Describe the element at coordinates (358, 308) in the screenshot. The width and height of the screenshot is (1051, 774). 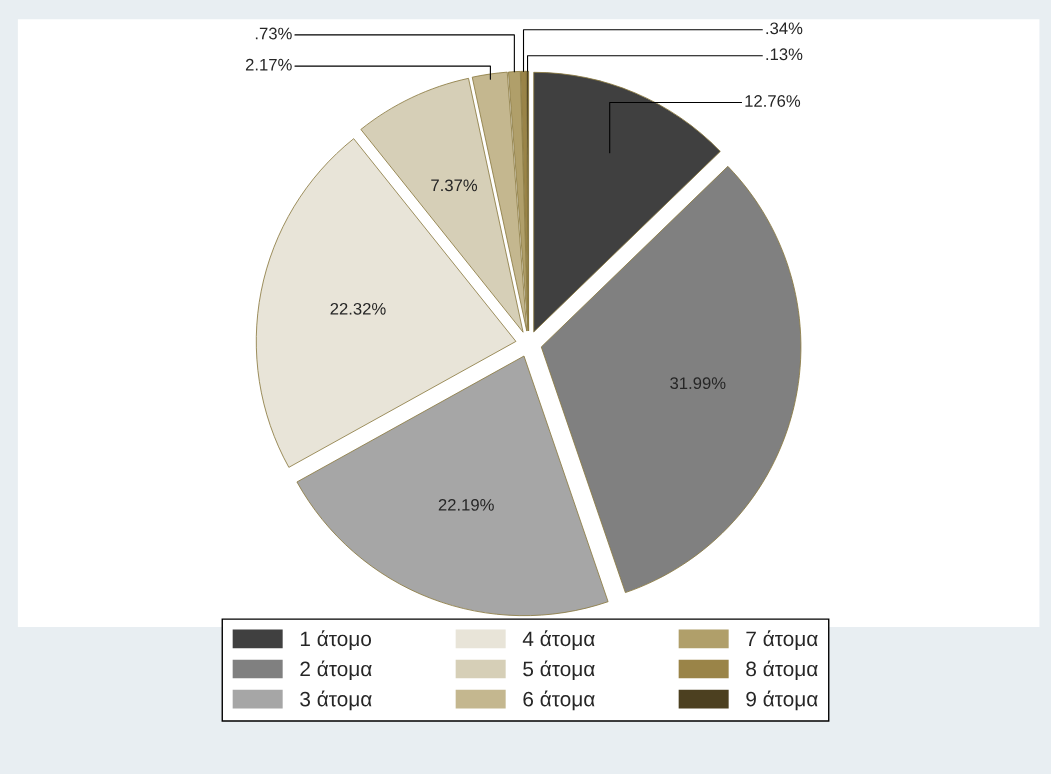
I see `data-label: 22.32%` at that location.